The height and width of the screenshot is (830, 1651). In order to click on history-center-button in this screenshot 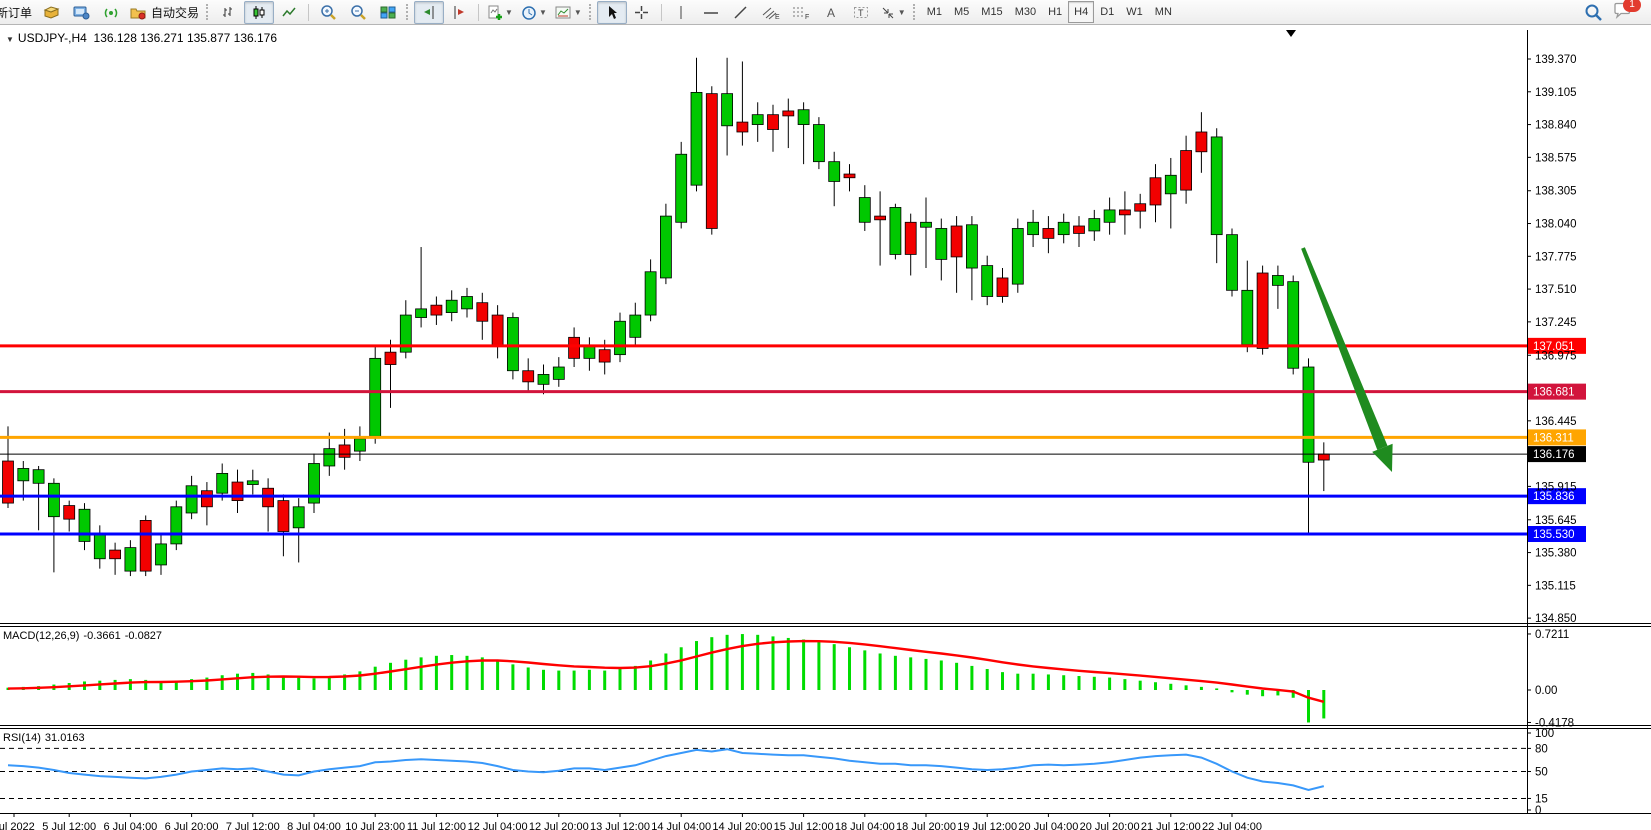, I will do `click(51, 12)`.